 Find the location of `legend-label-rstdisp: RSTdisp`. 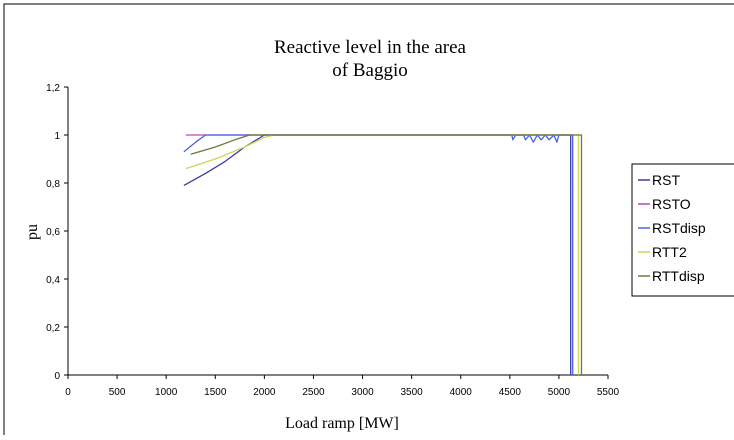

legend-label-rstdisp: RSTdisp is located at coordinates (679, 228).